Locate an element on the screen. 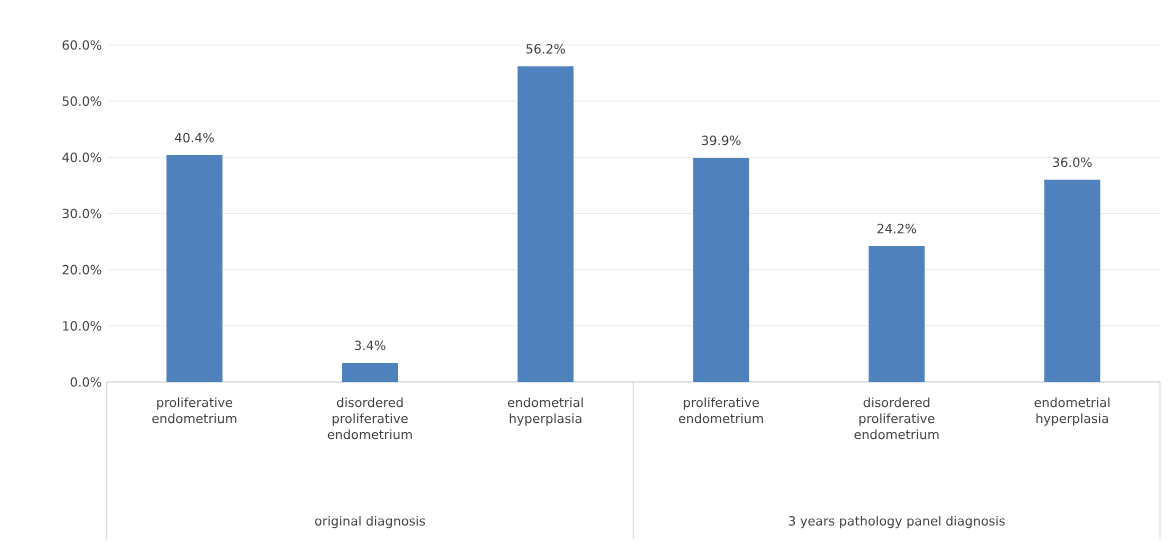 The width and height of the screenshot is (1176, 557). data-label: 56.2% is located at coordinates (545, 49).